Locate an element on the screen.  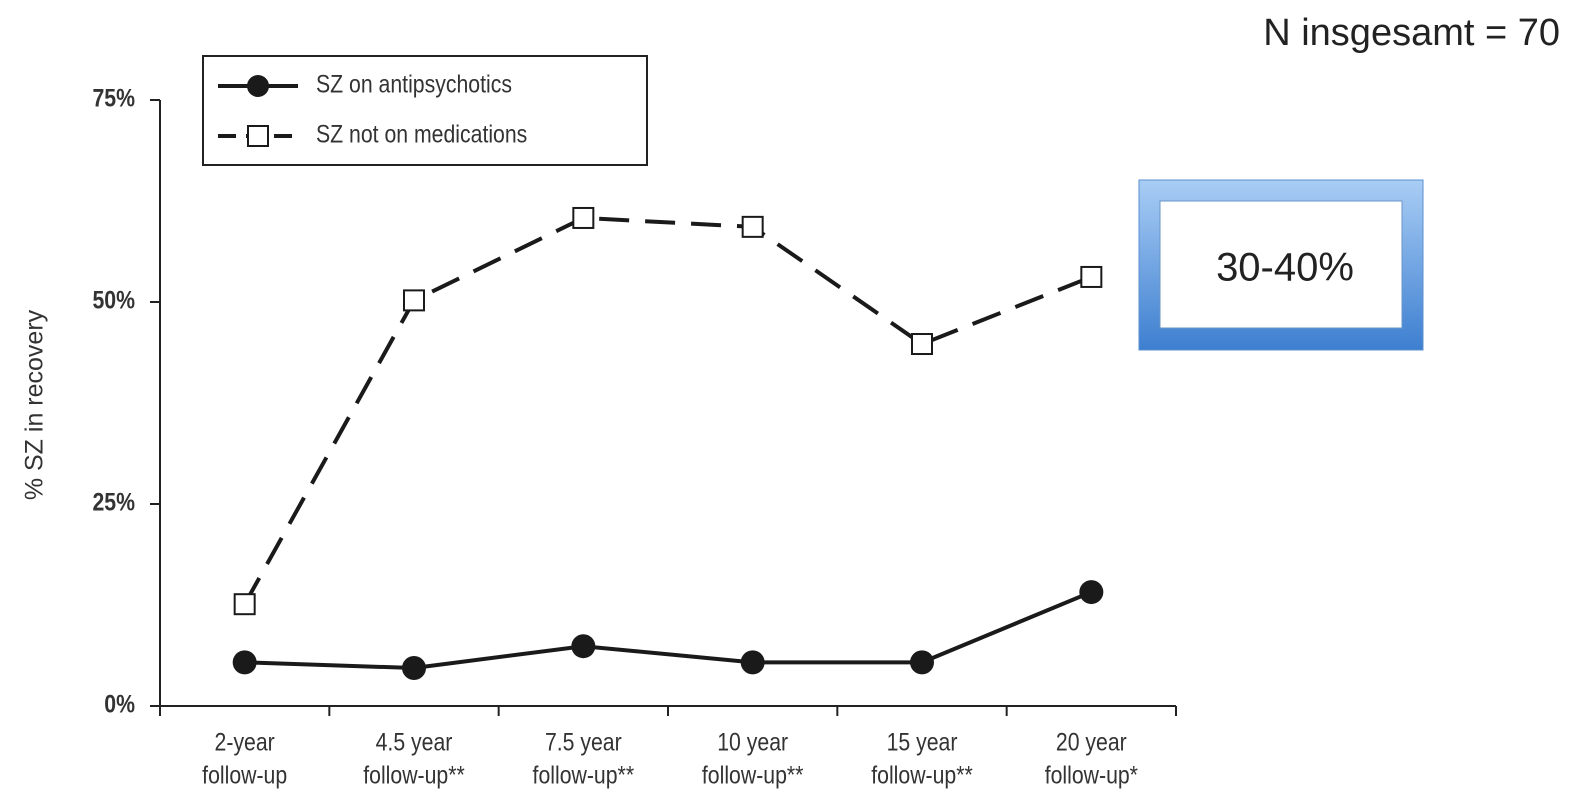
legend-label: SZ on antipsychotics is located at coordinates (414, 84).